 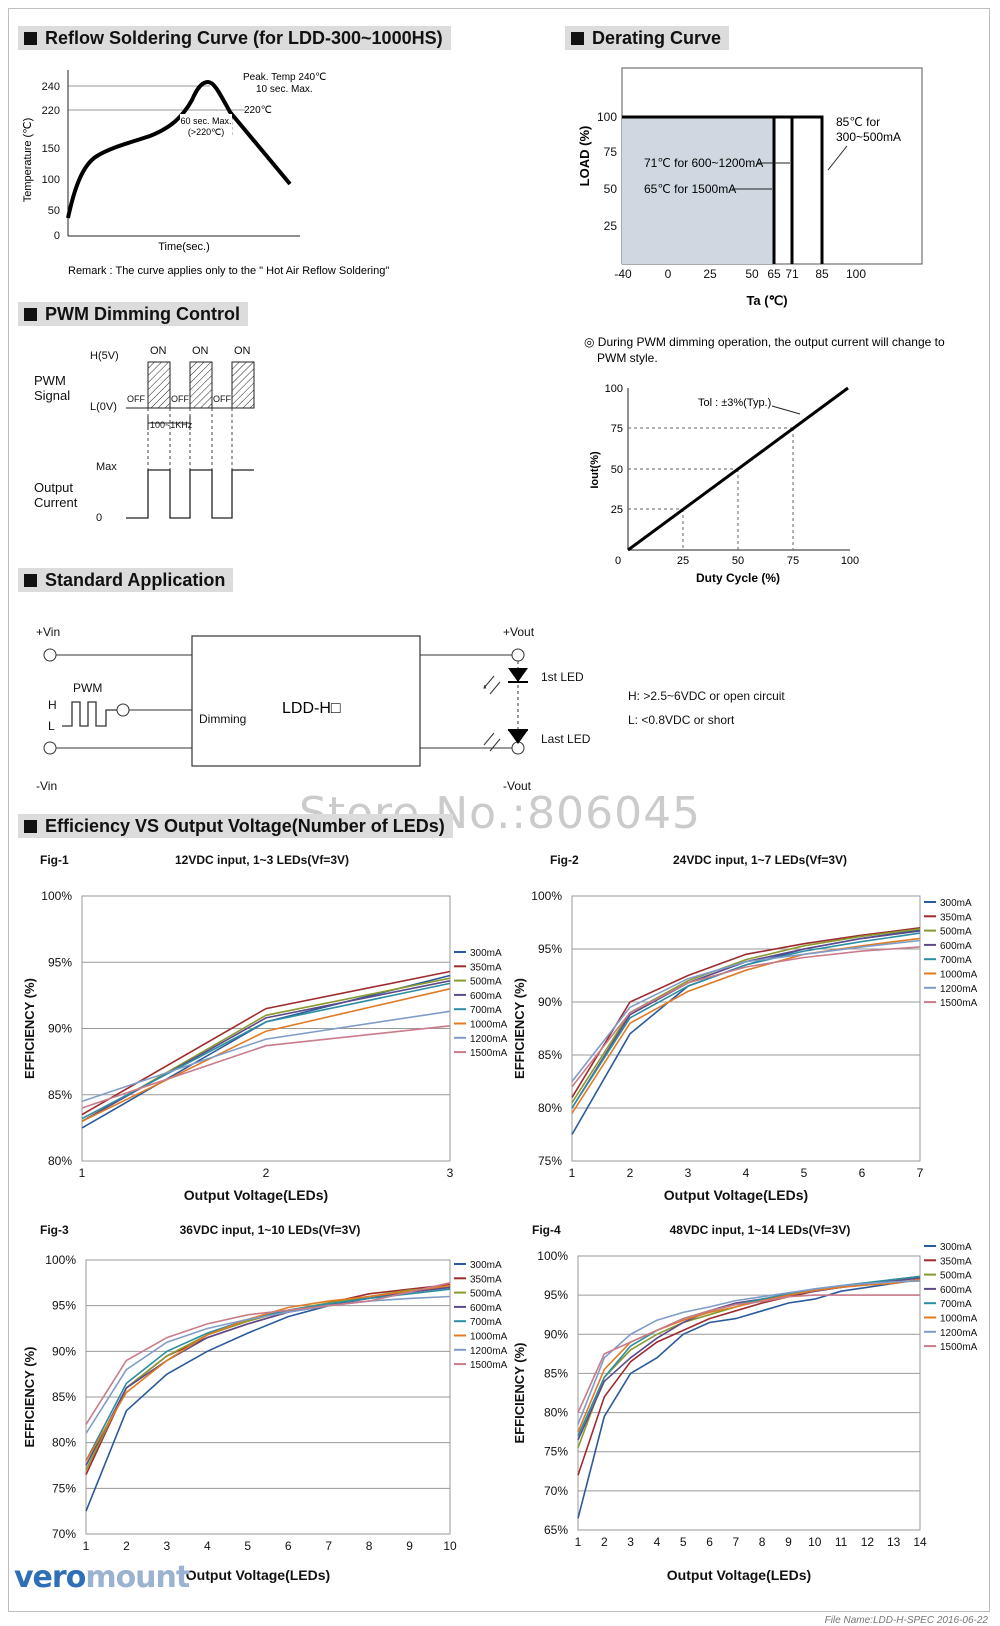 I want to click on pwm-frequency-label: 100~1KHz, so click(x=171, y=425).